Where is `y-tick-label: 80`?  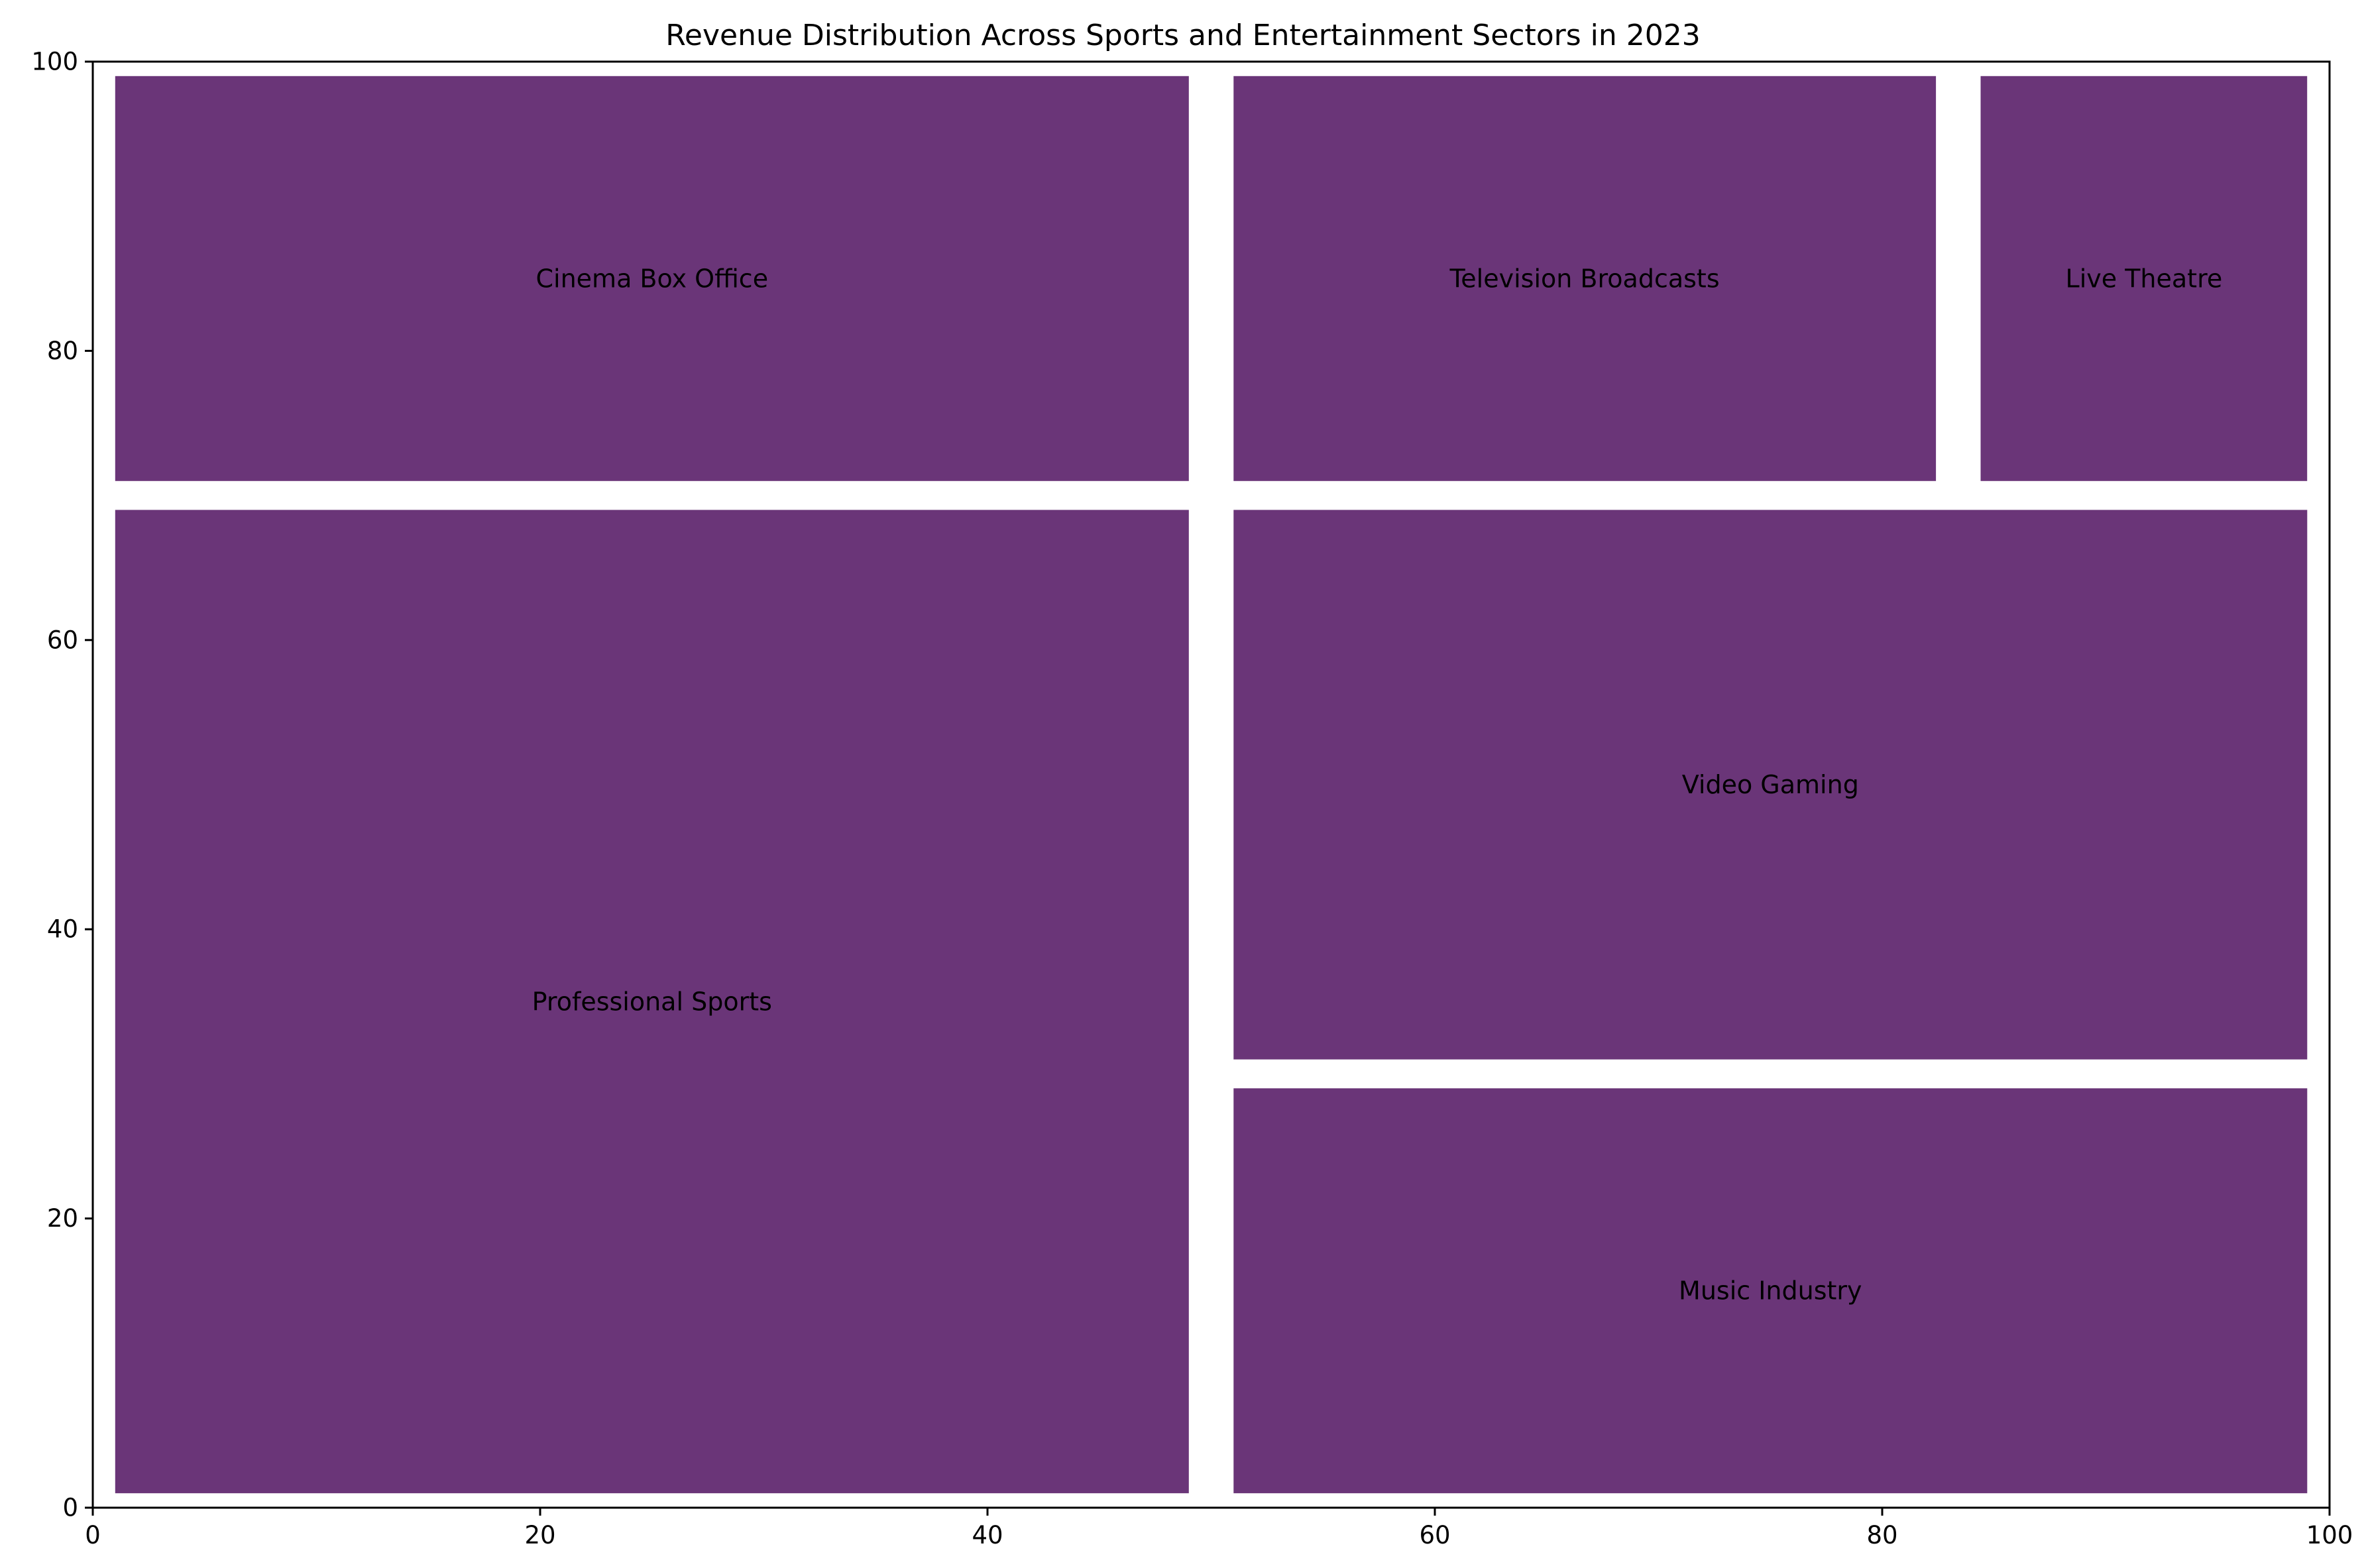
y-tick-label: 80 is located at coordinates (62, 351).